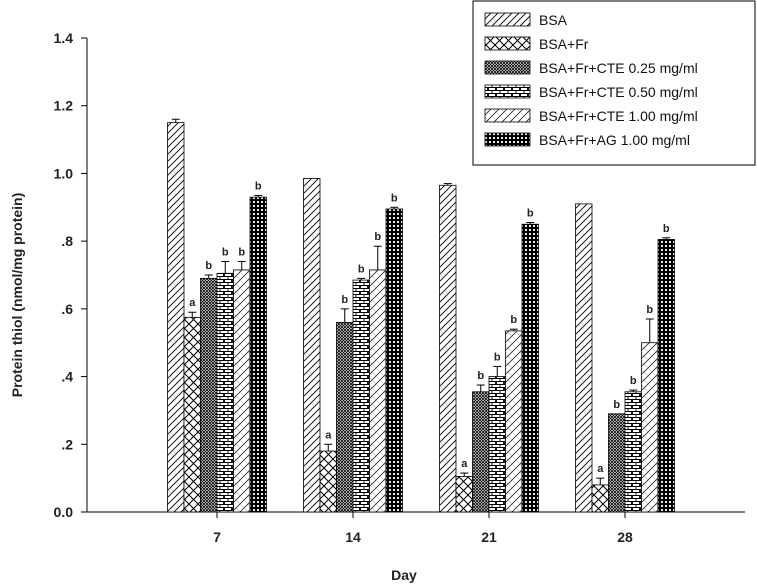  Describe the element at coordinates (64, 38) in the screenshot. I see `y-tick-label: 1.4` at that location.